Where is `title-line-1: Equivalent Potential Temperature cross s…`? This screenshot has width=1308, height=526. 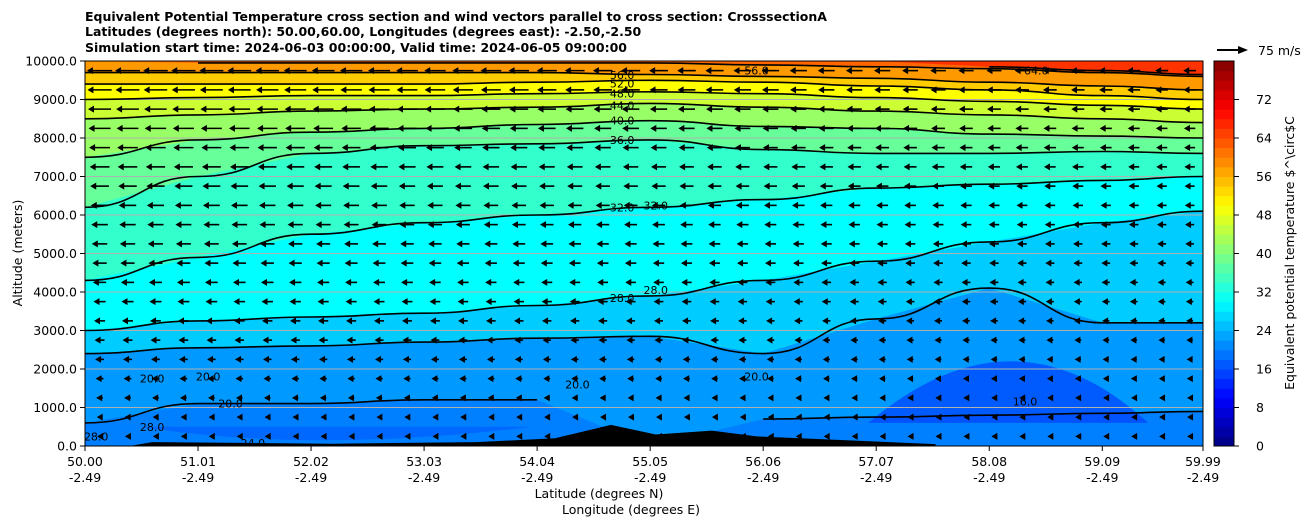 title-line-1: Equivalent Potential Temperature cross s… is located at coordinates (456, 16).